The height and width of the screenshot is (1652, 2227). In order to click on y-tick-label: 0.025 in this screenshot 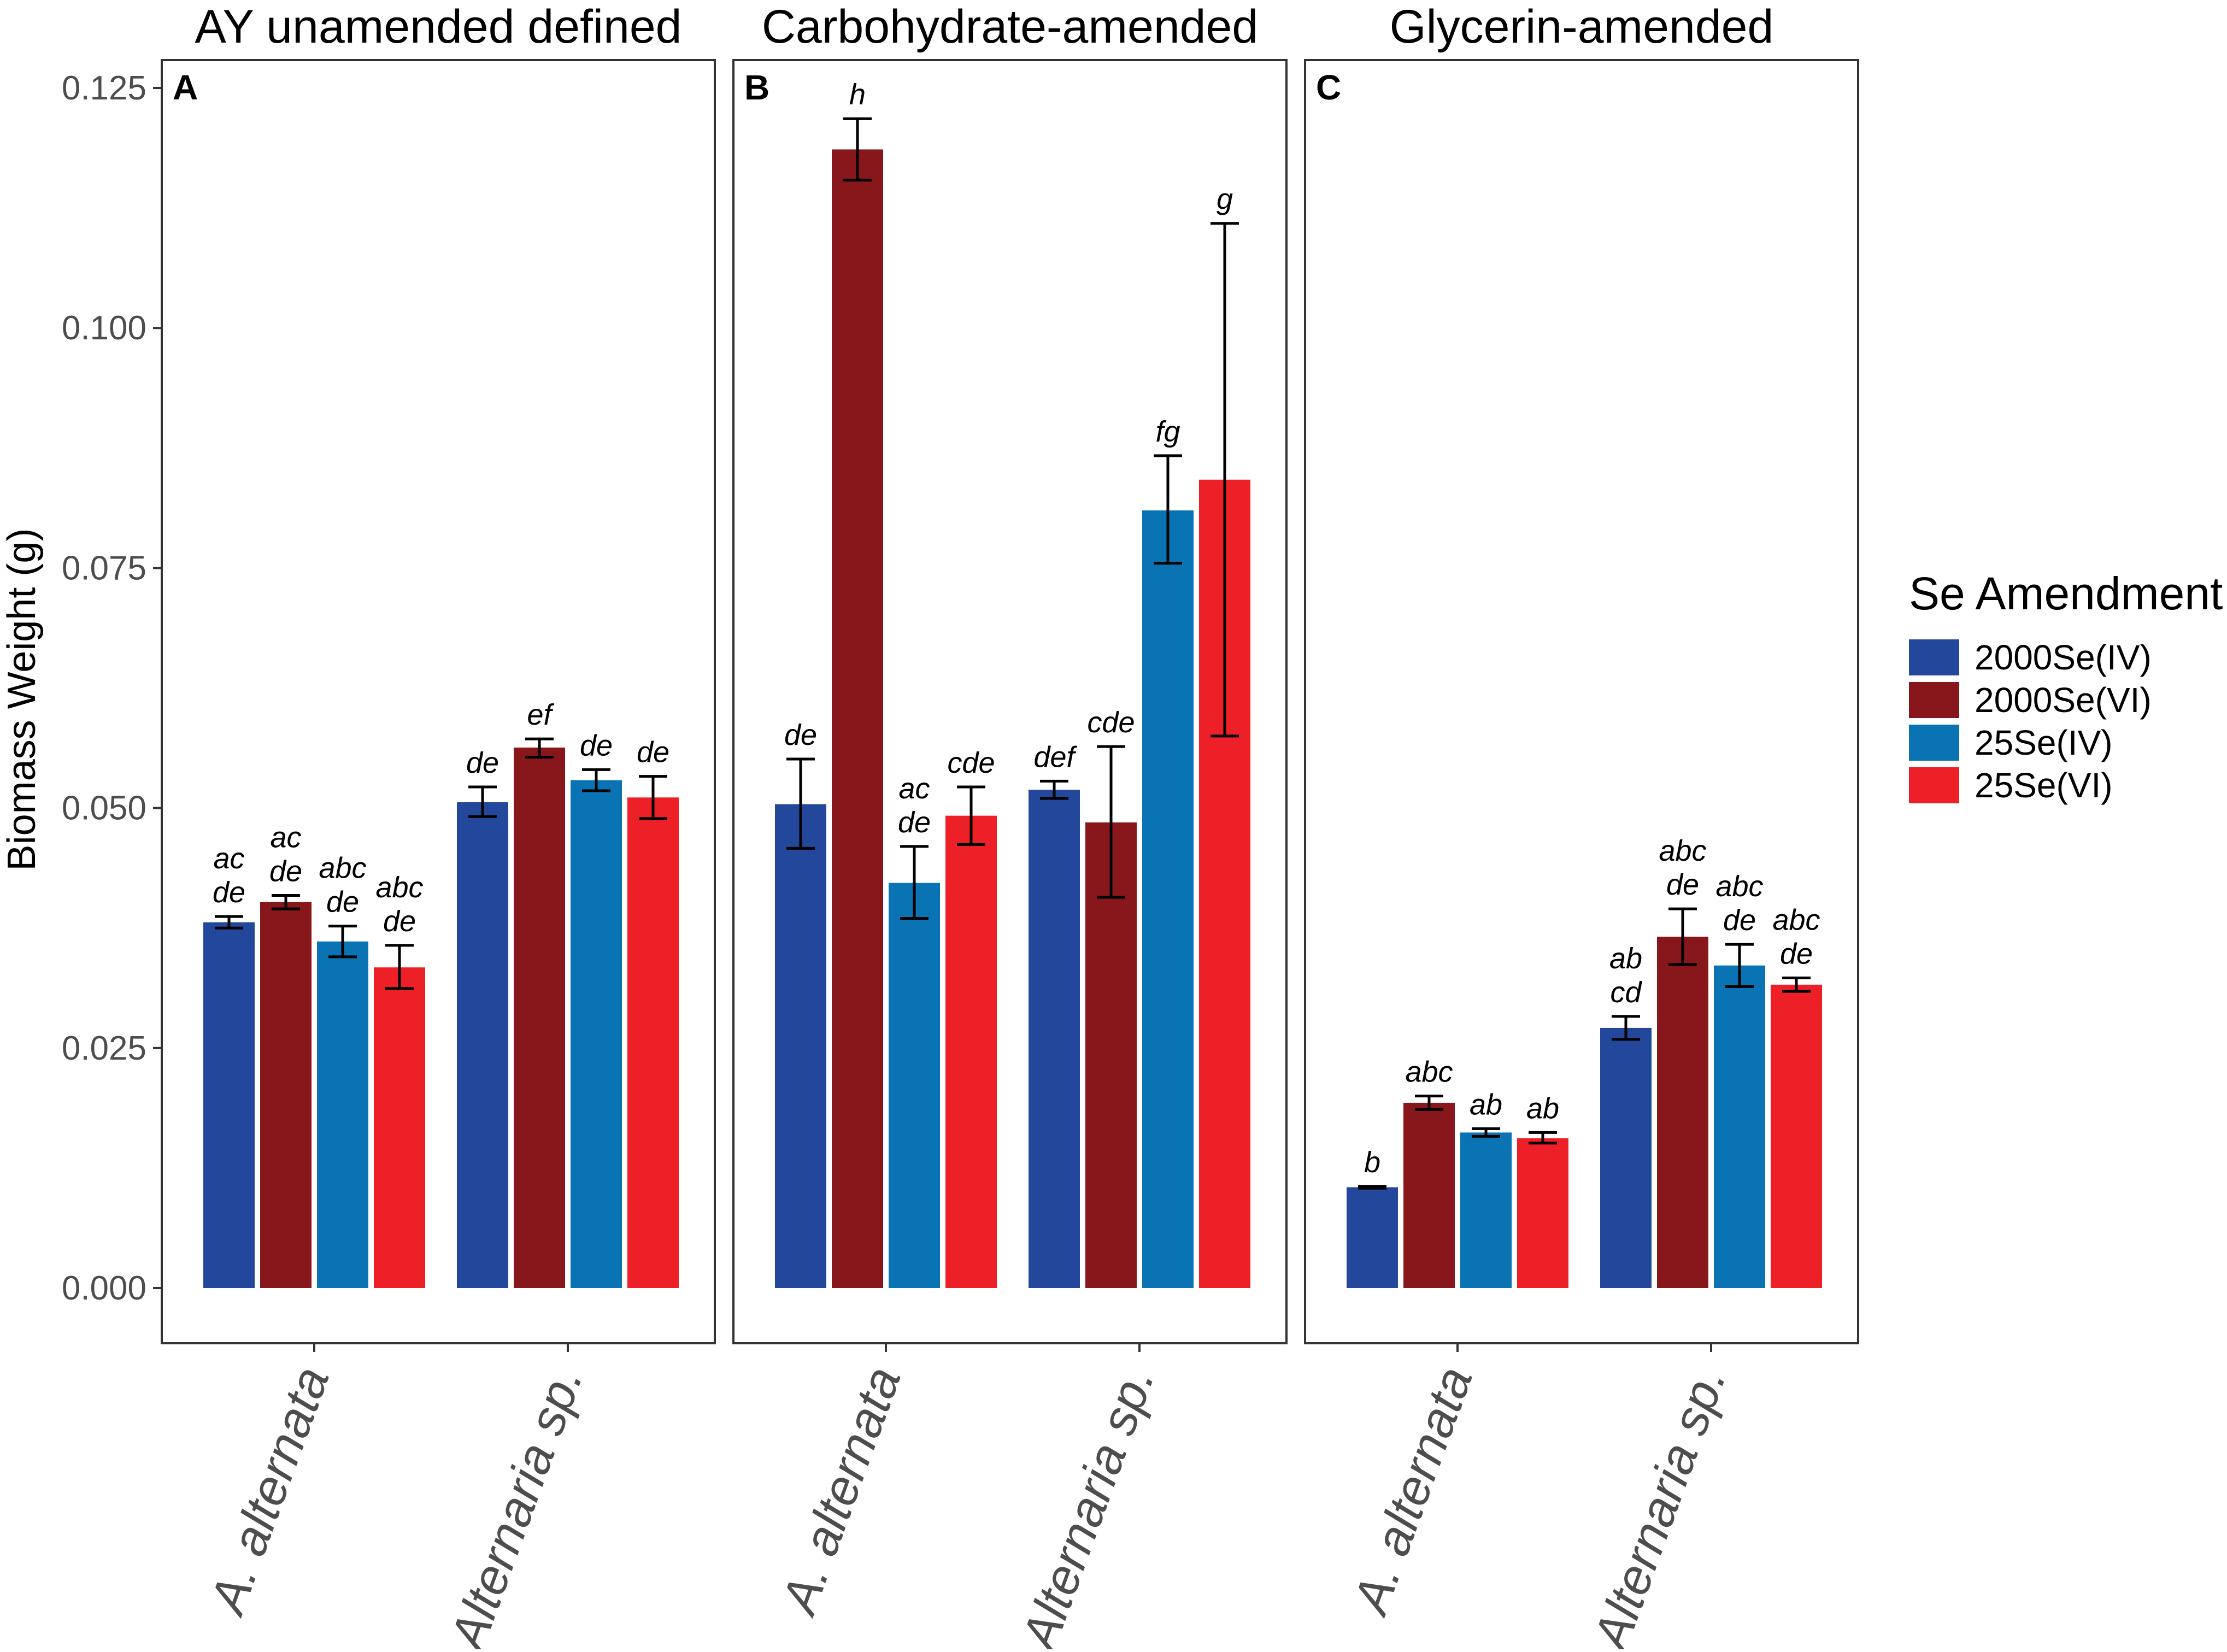, I will do `click(104, 1048)`.